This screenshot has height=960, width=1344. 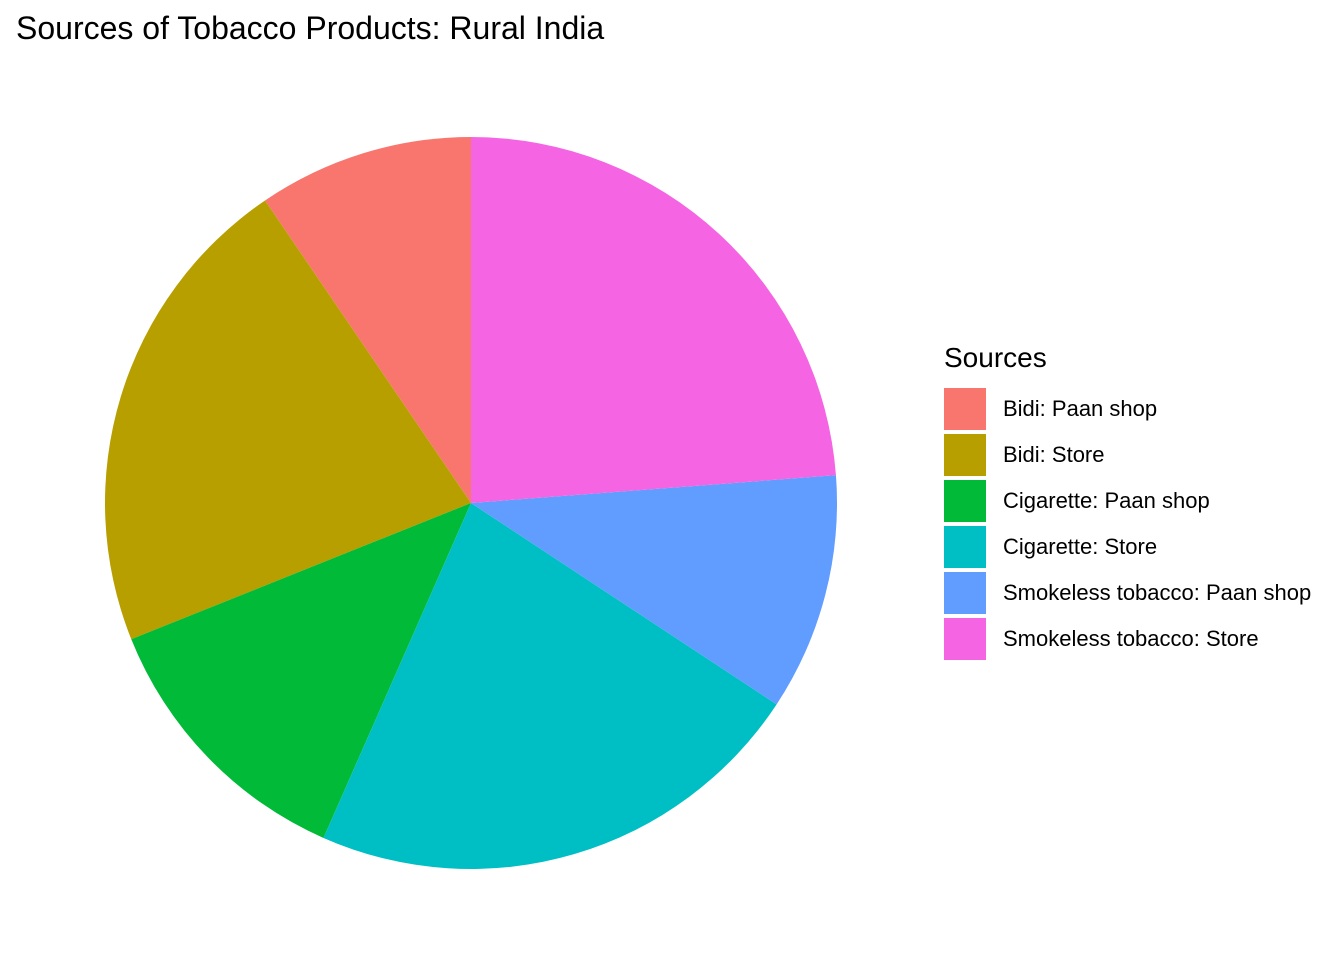 I want to click on pie-slice-bidi-paan-shop, so click(x=368, y=320).